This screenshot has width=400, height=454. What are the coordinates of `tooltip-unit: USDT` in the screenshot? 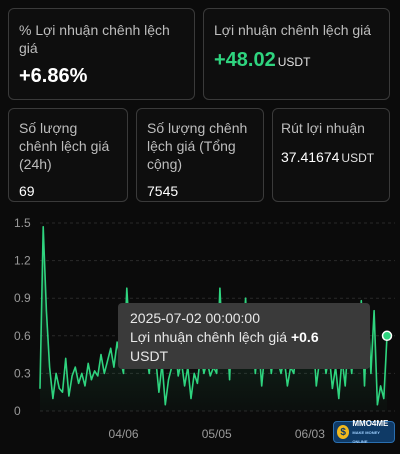 It's located at (149, 356).